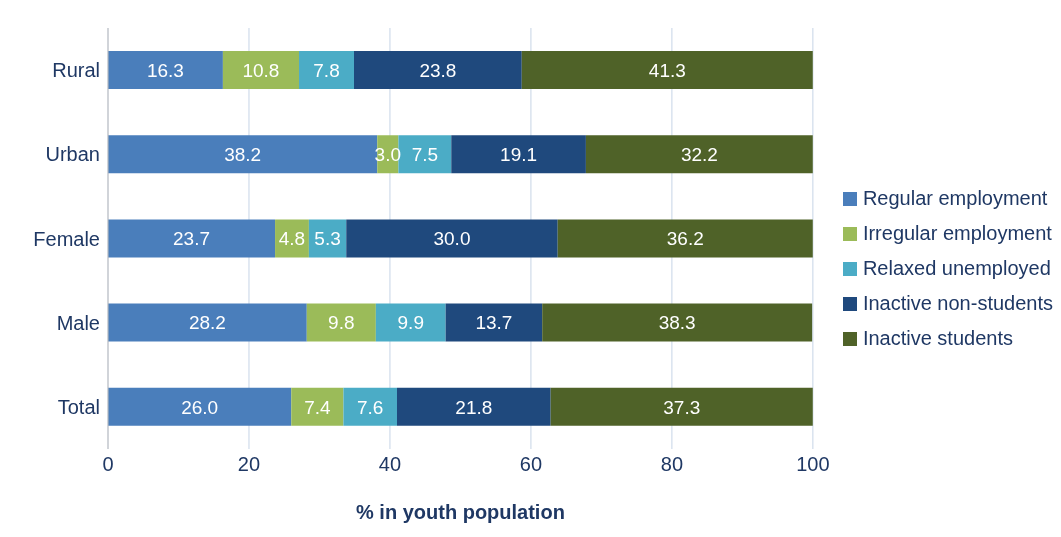  What do you see at coordinates (78, 407) in the screenshot?
I see `y-tick-label: Total` at bounding box center [78, 407].